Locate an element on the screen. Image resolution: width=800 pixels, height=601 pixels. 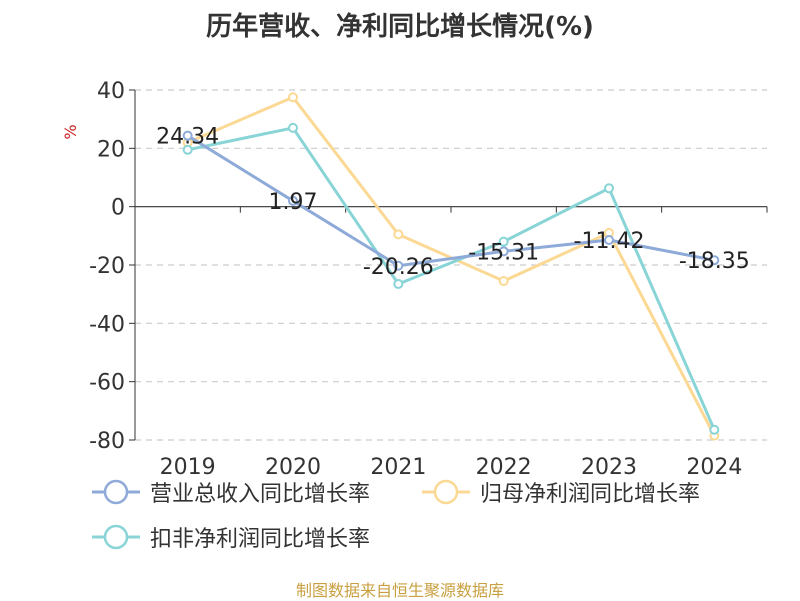
x-tick-label: 2023 is located at coordinates (609, 467).